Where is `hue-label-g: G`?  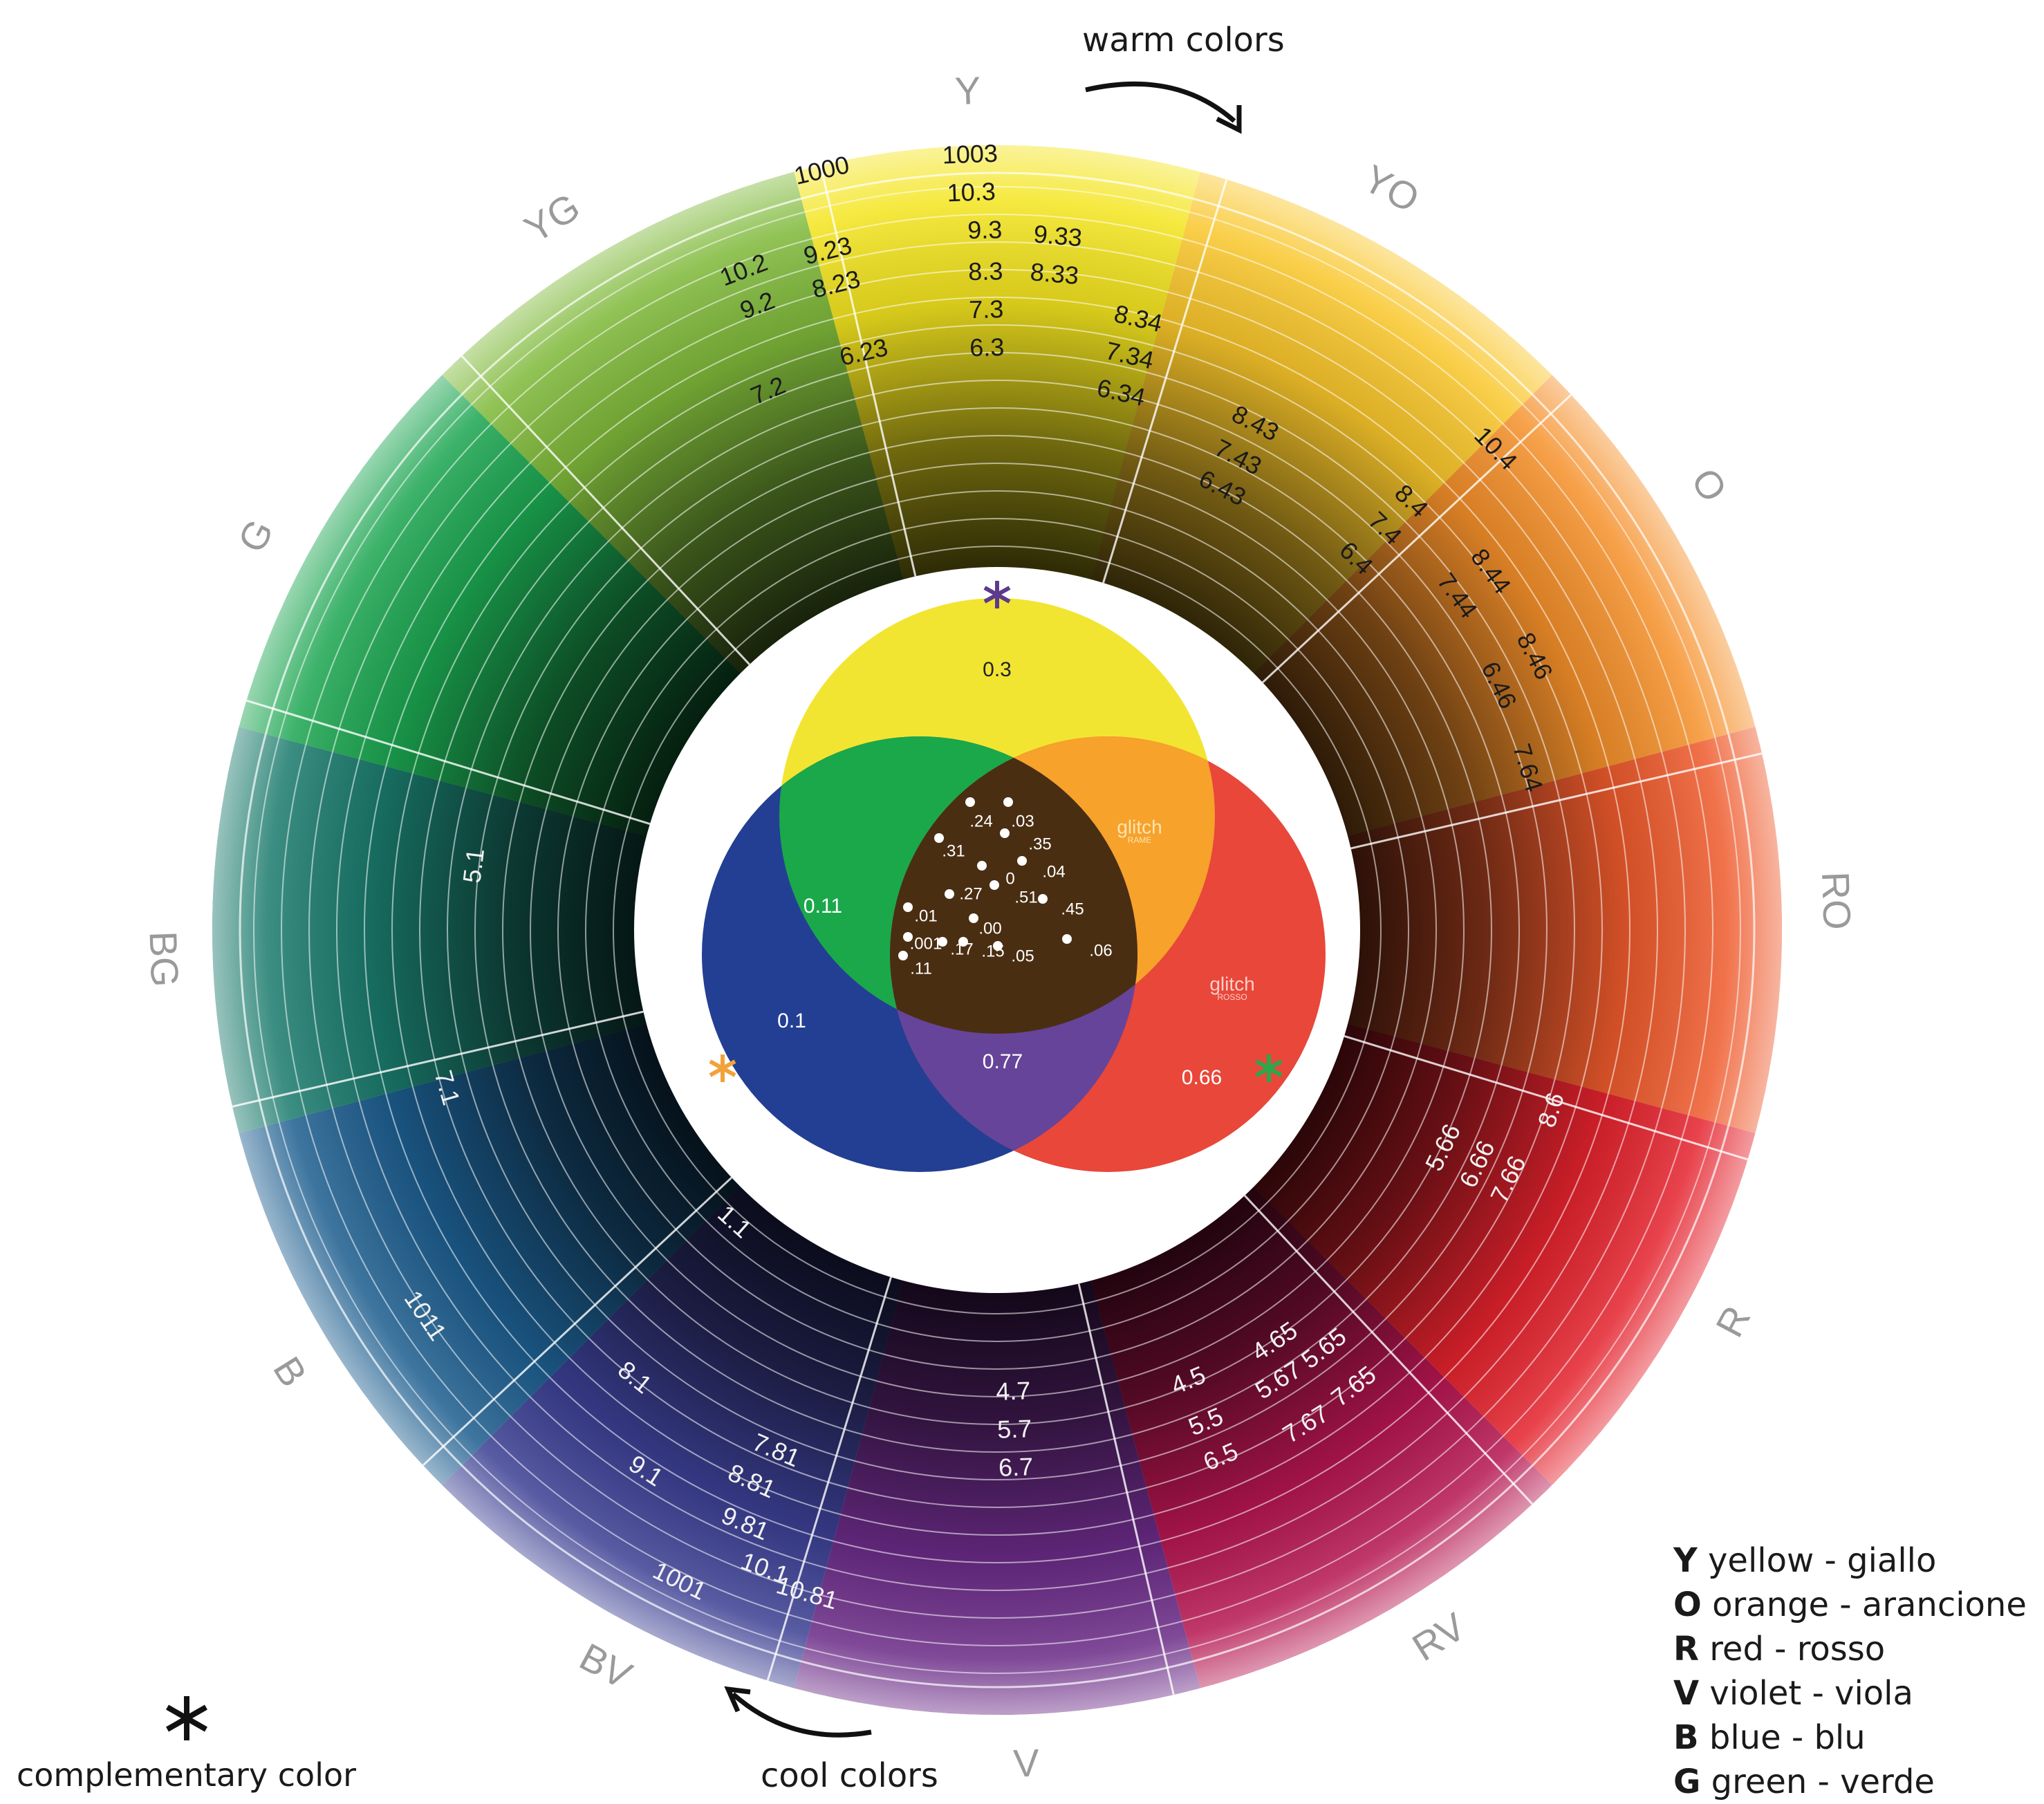
hue-label-g: G is located at coordinates (255, 535).